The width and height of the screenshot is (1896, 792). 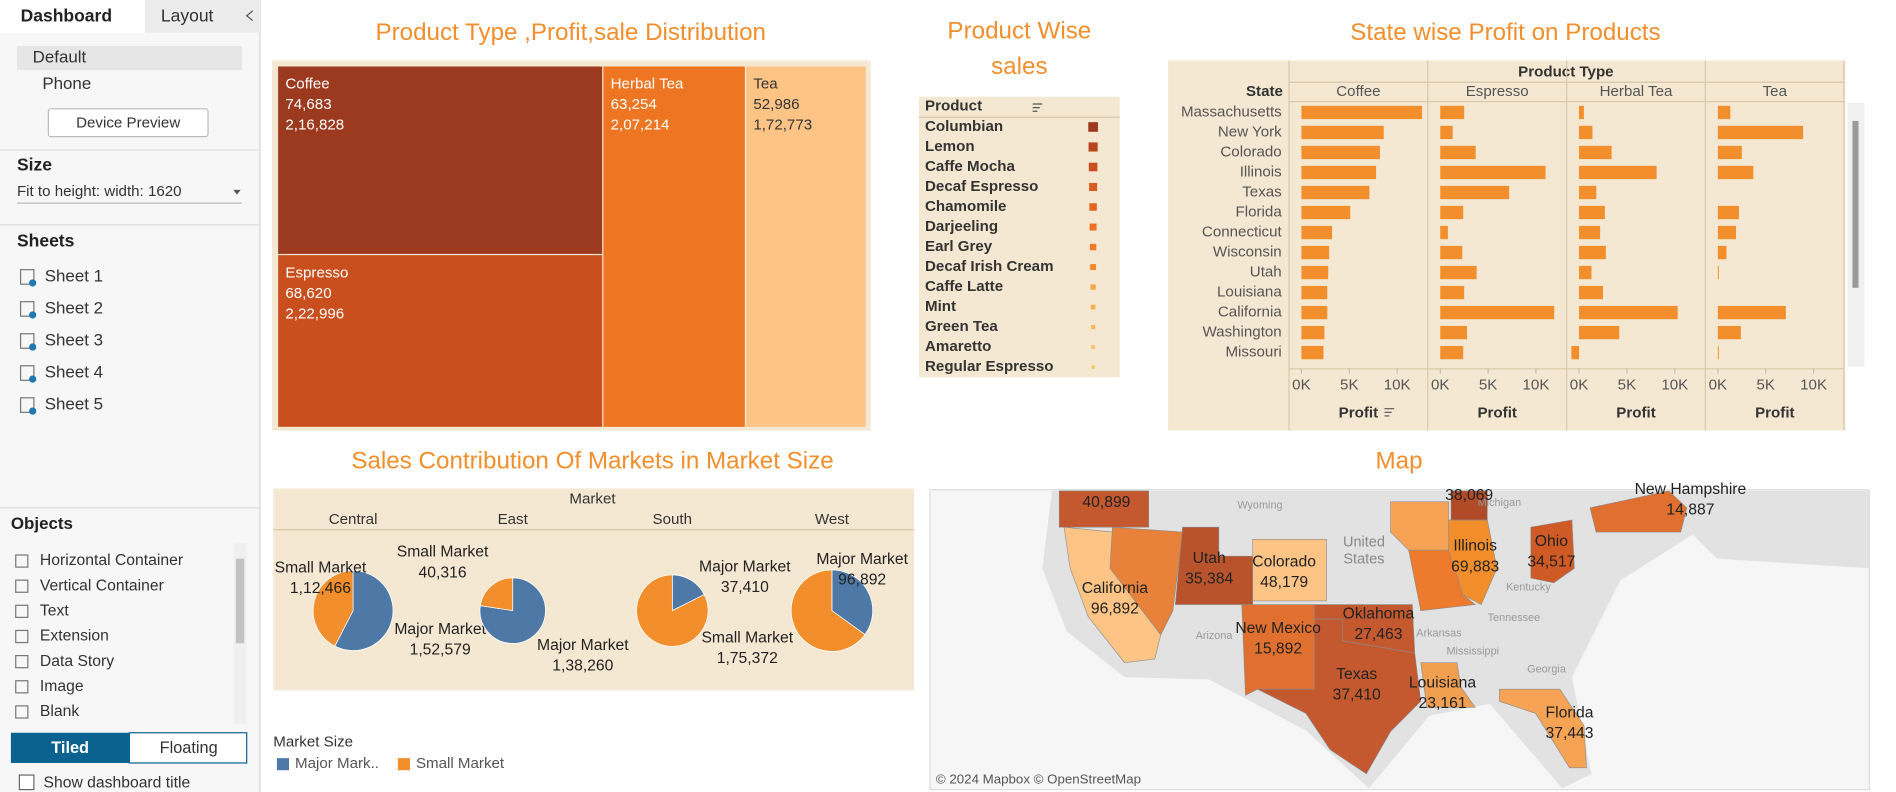 I want to click on panel-title: Map, so click(x=1399, y=460).